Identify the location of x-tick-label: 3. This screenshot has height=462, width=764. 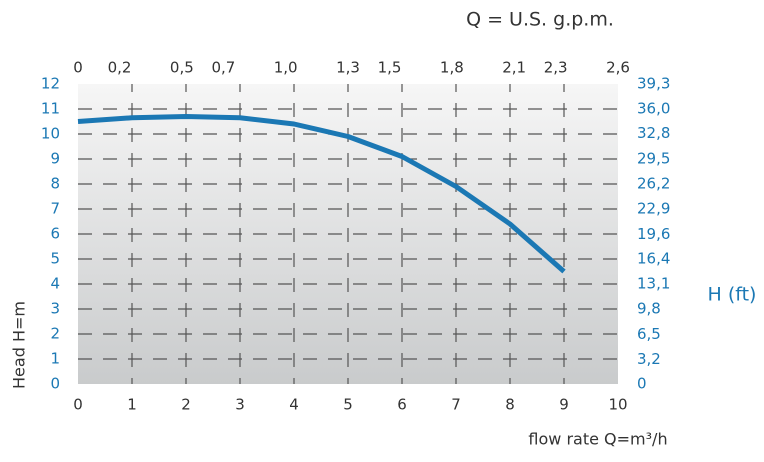
(240, 405).